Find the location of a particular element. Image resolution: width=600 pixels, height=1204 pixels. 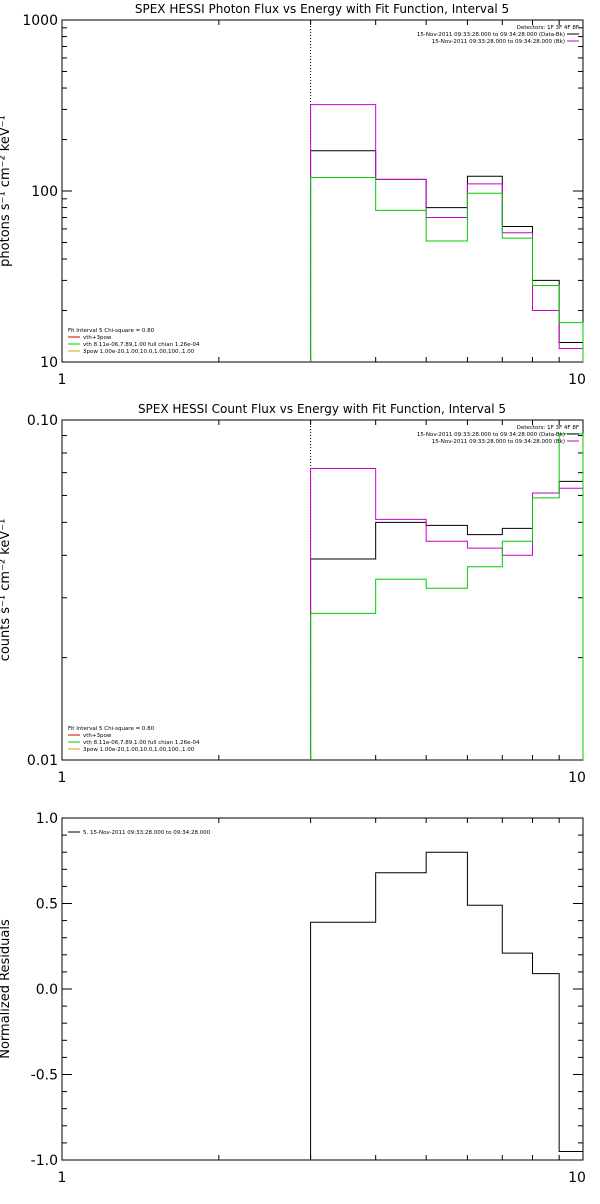

photon-x-tick-label: 10 is located at coordinates (577, 380).